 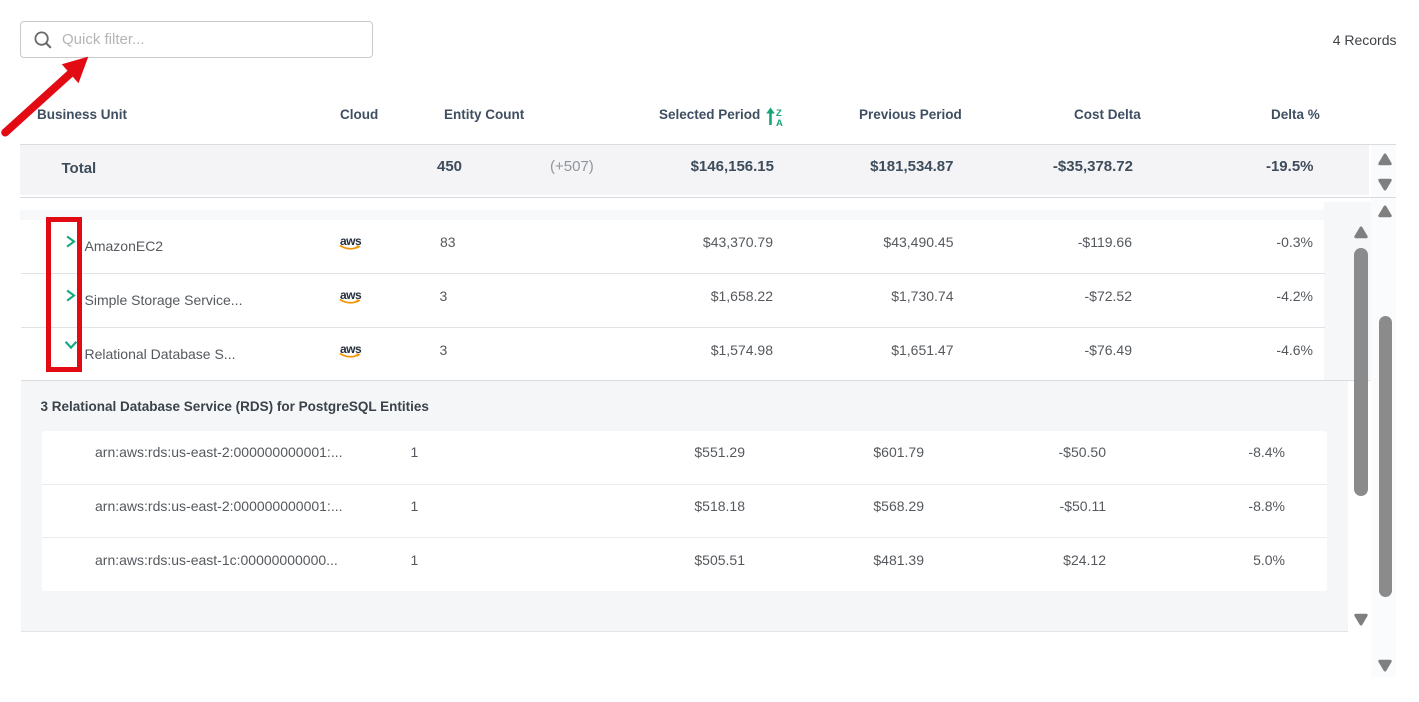 I want to click on svg-text: A, so click(x=779, y=123).